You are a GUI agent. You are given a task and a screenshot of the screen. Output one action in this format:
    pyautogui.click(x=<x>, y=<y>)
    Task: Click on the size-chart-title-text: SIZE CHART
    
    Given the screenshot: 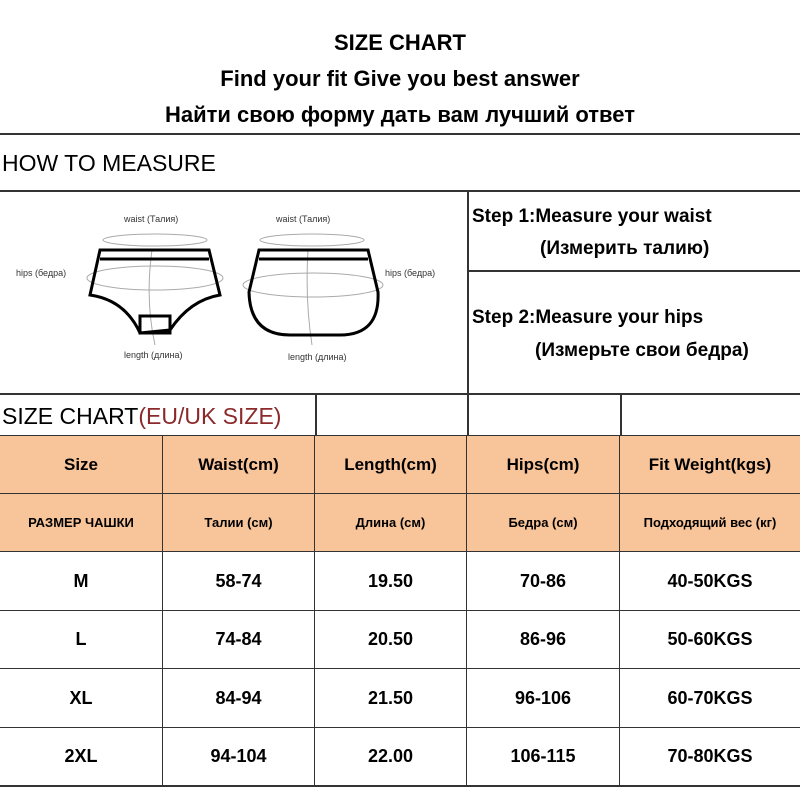 What is the action you would take?
    pyautogui.click(x=70, y=416)
    